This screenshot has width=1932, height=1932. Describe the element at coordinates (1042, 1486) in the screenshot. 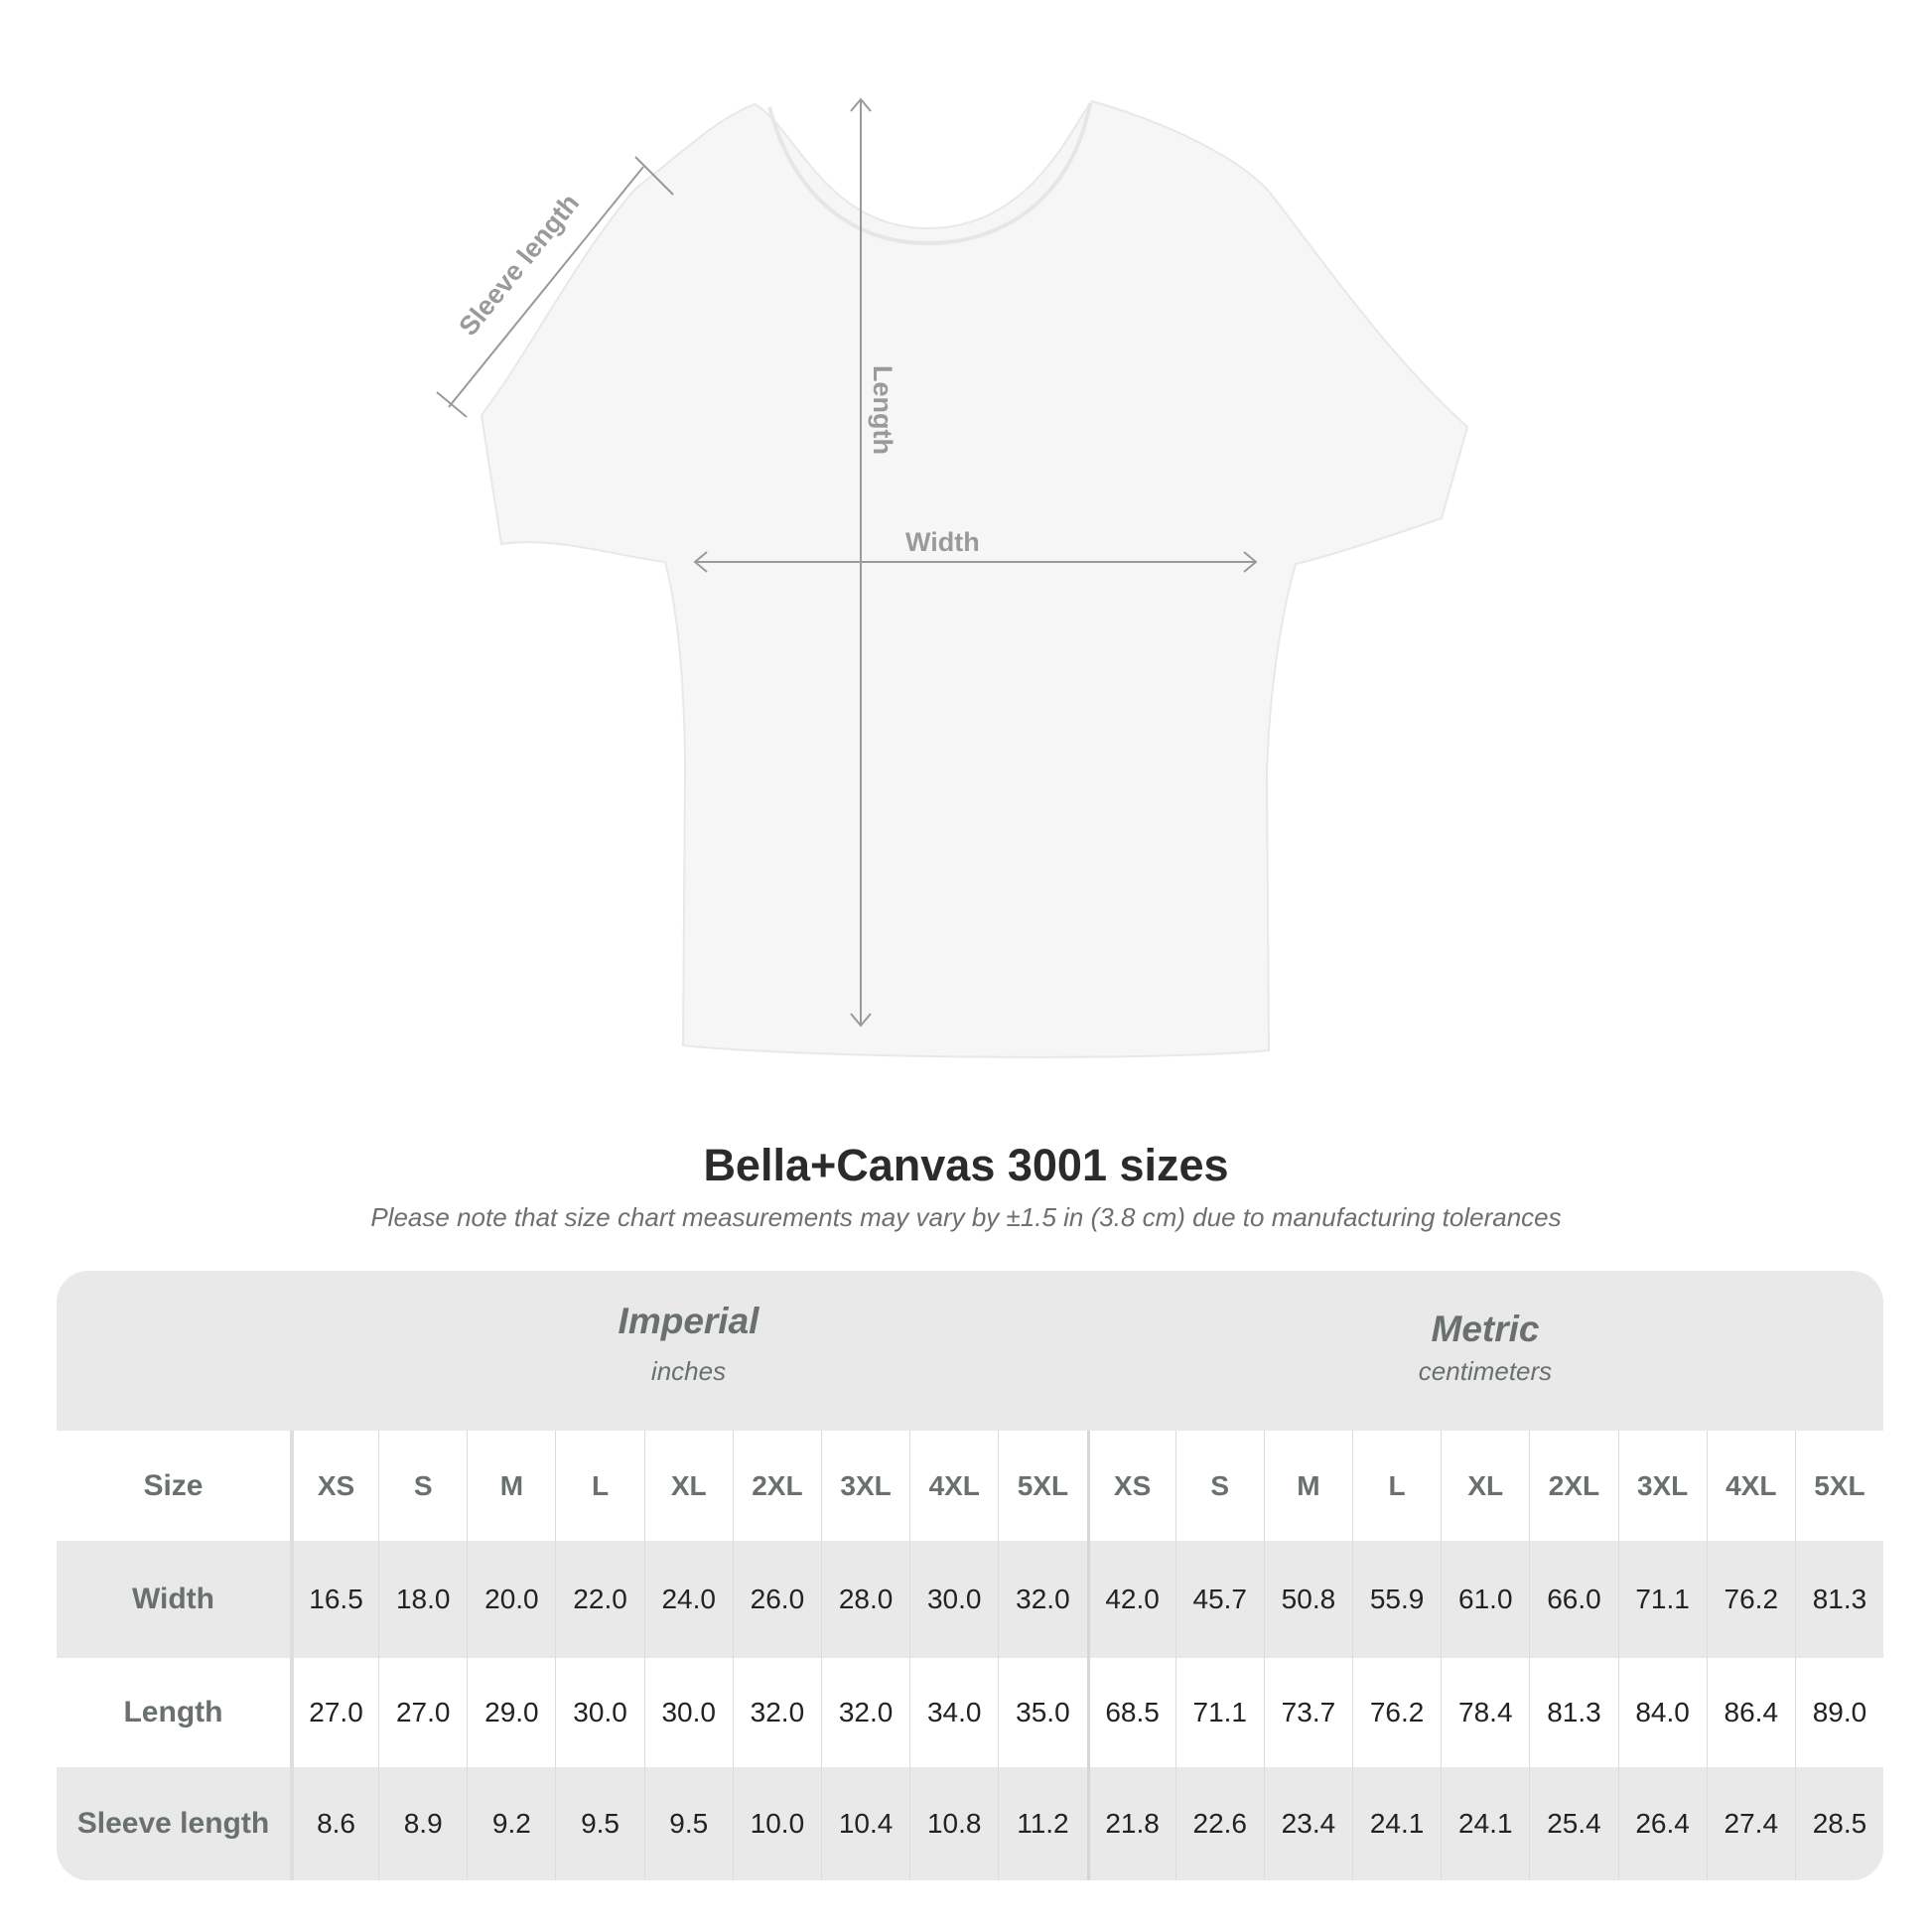

I see `size-header-imperial: 5XL` at that location.